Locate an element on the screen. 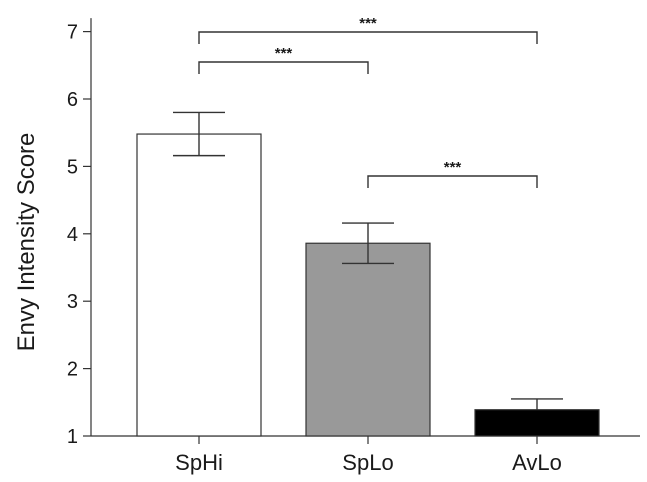 The height and width of the screenshot is (482, 647). y-tick-label: 7 is located at coordinates (72, 33).